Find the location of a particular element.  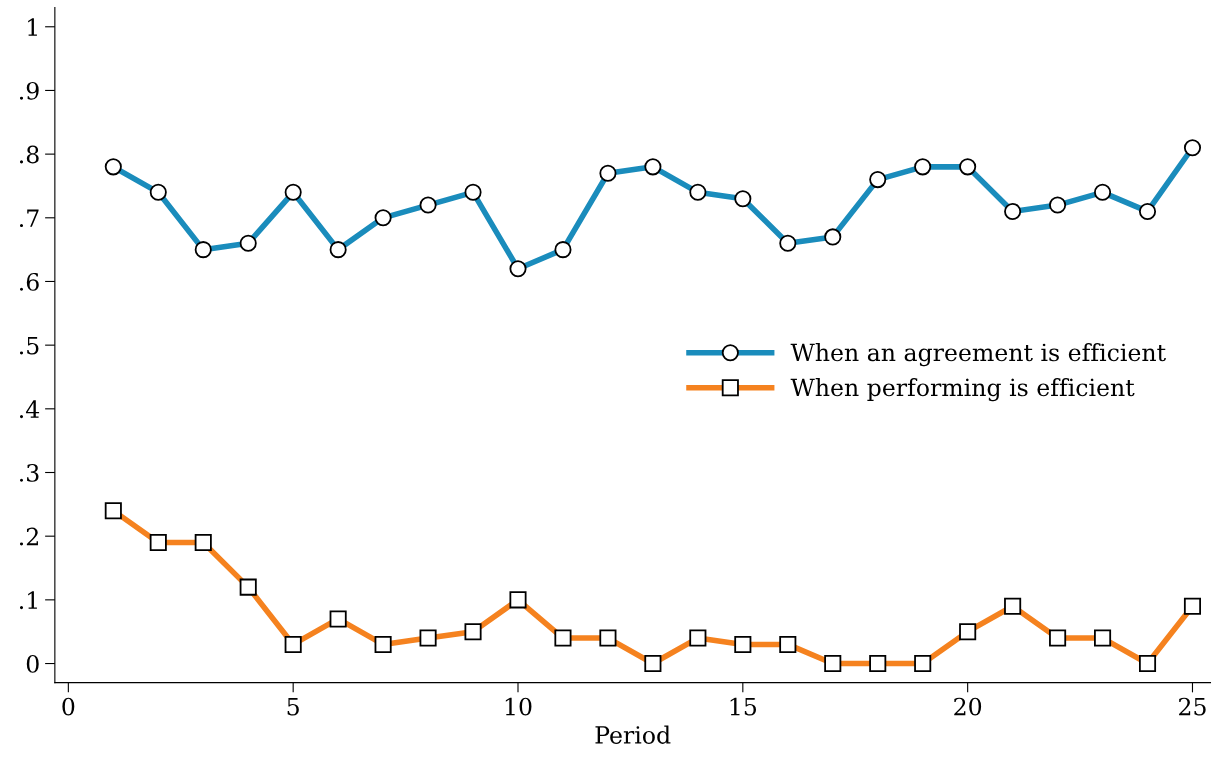

y-tick-label: .2 is located at coordinates (28, 536).